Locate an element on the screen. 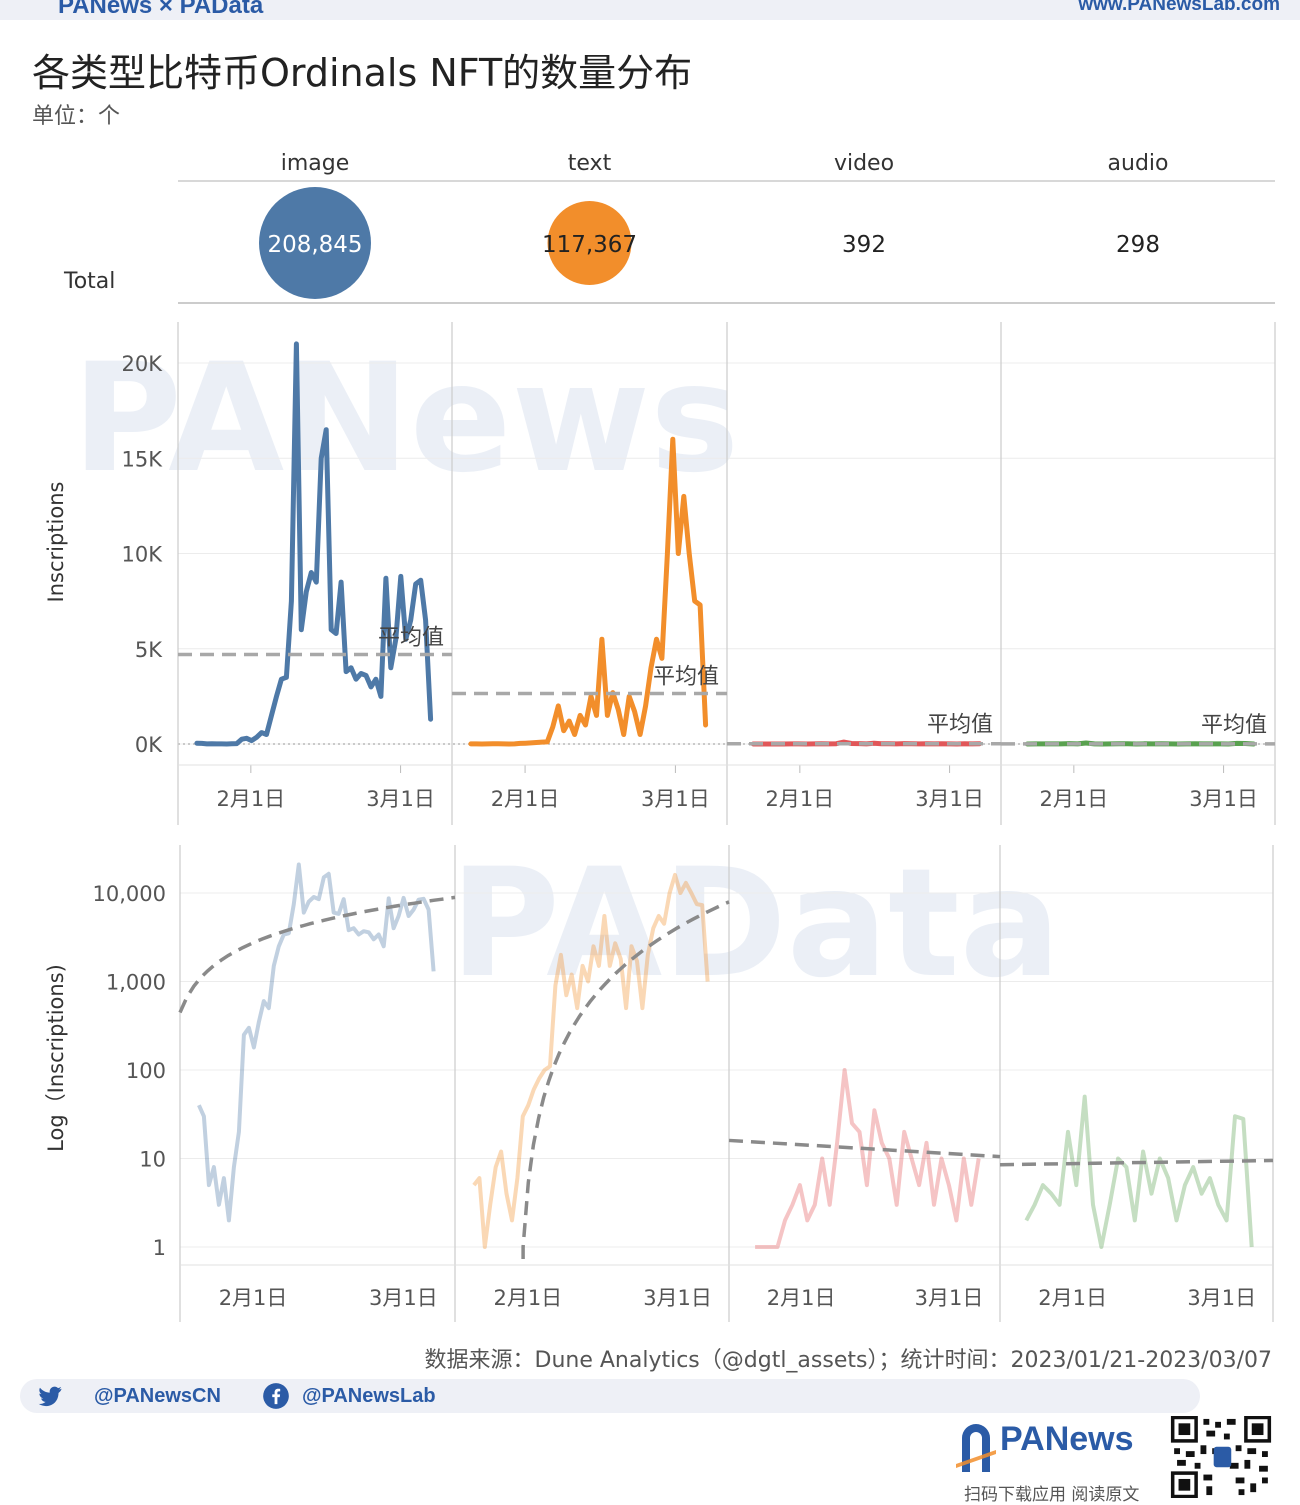  log-series-line-audio is located at coordinates (1139, 1171).